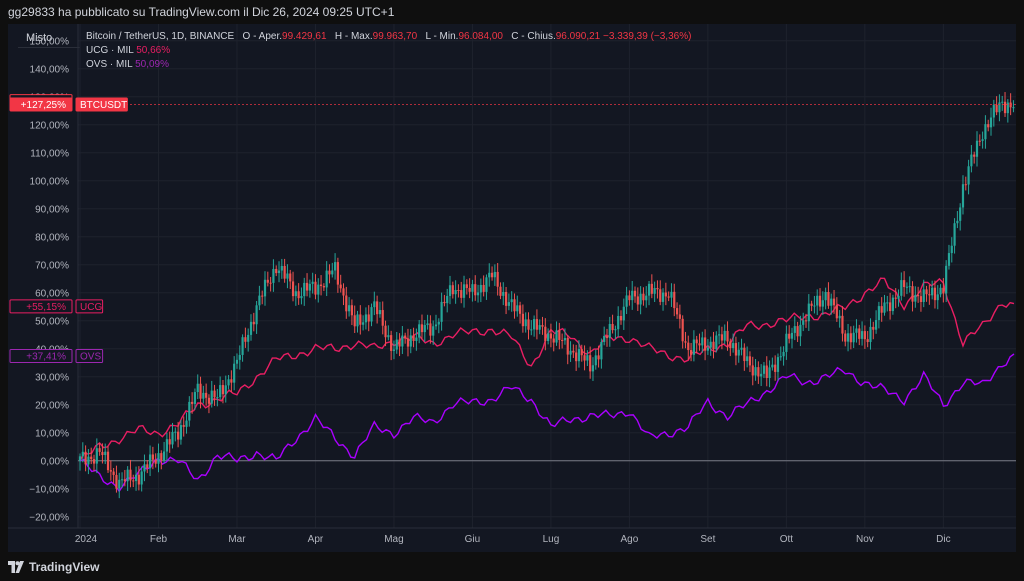 The height and width of the screenshot is (581, 1024). Describe the element at coordinates (52, 237) in the screenshot. I see `y-tick-label: 80,00%` at that location.